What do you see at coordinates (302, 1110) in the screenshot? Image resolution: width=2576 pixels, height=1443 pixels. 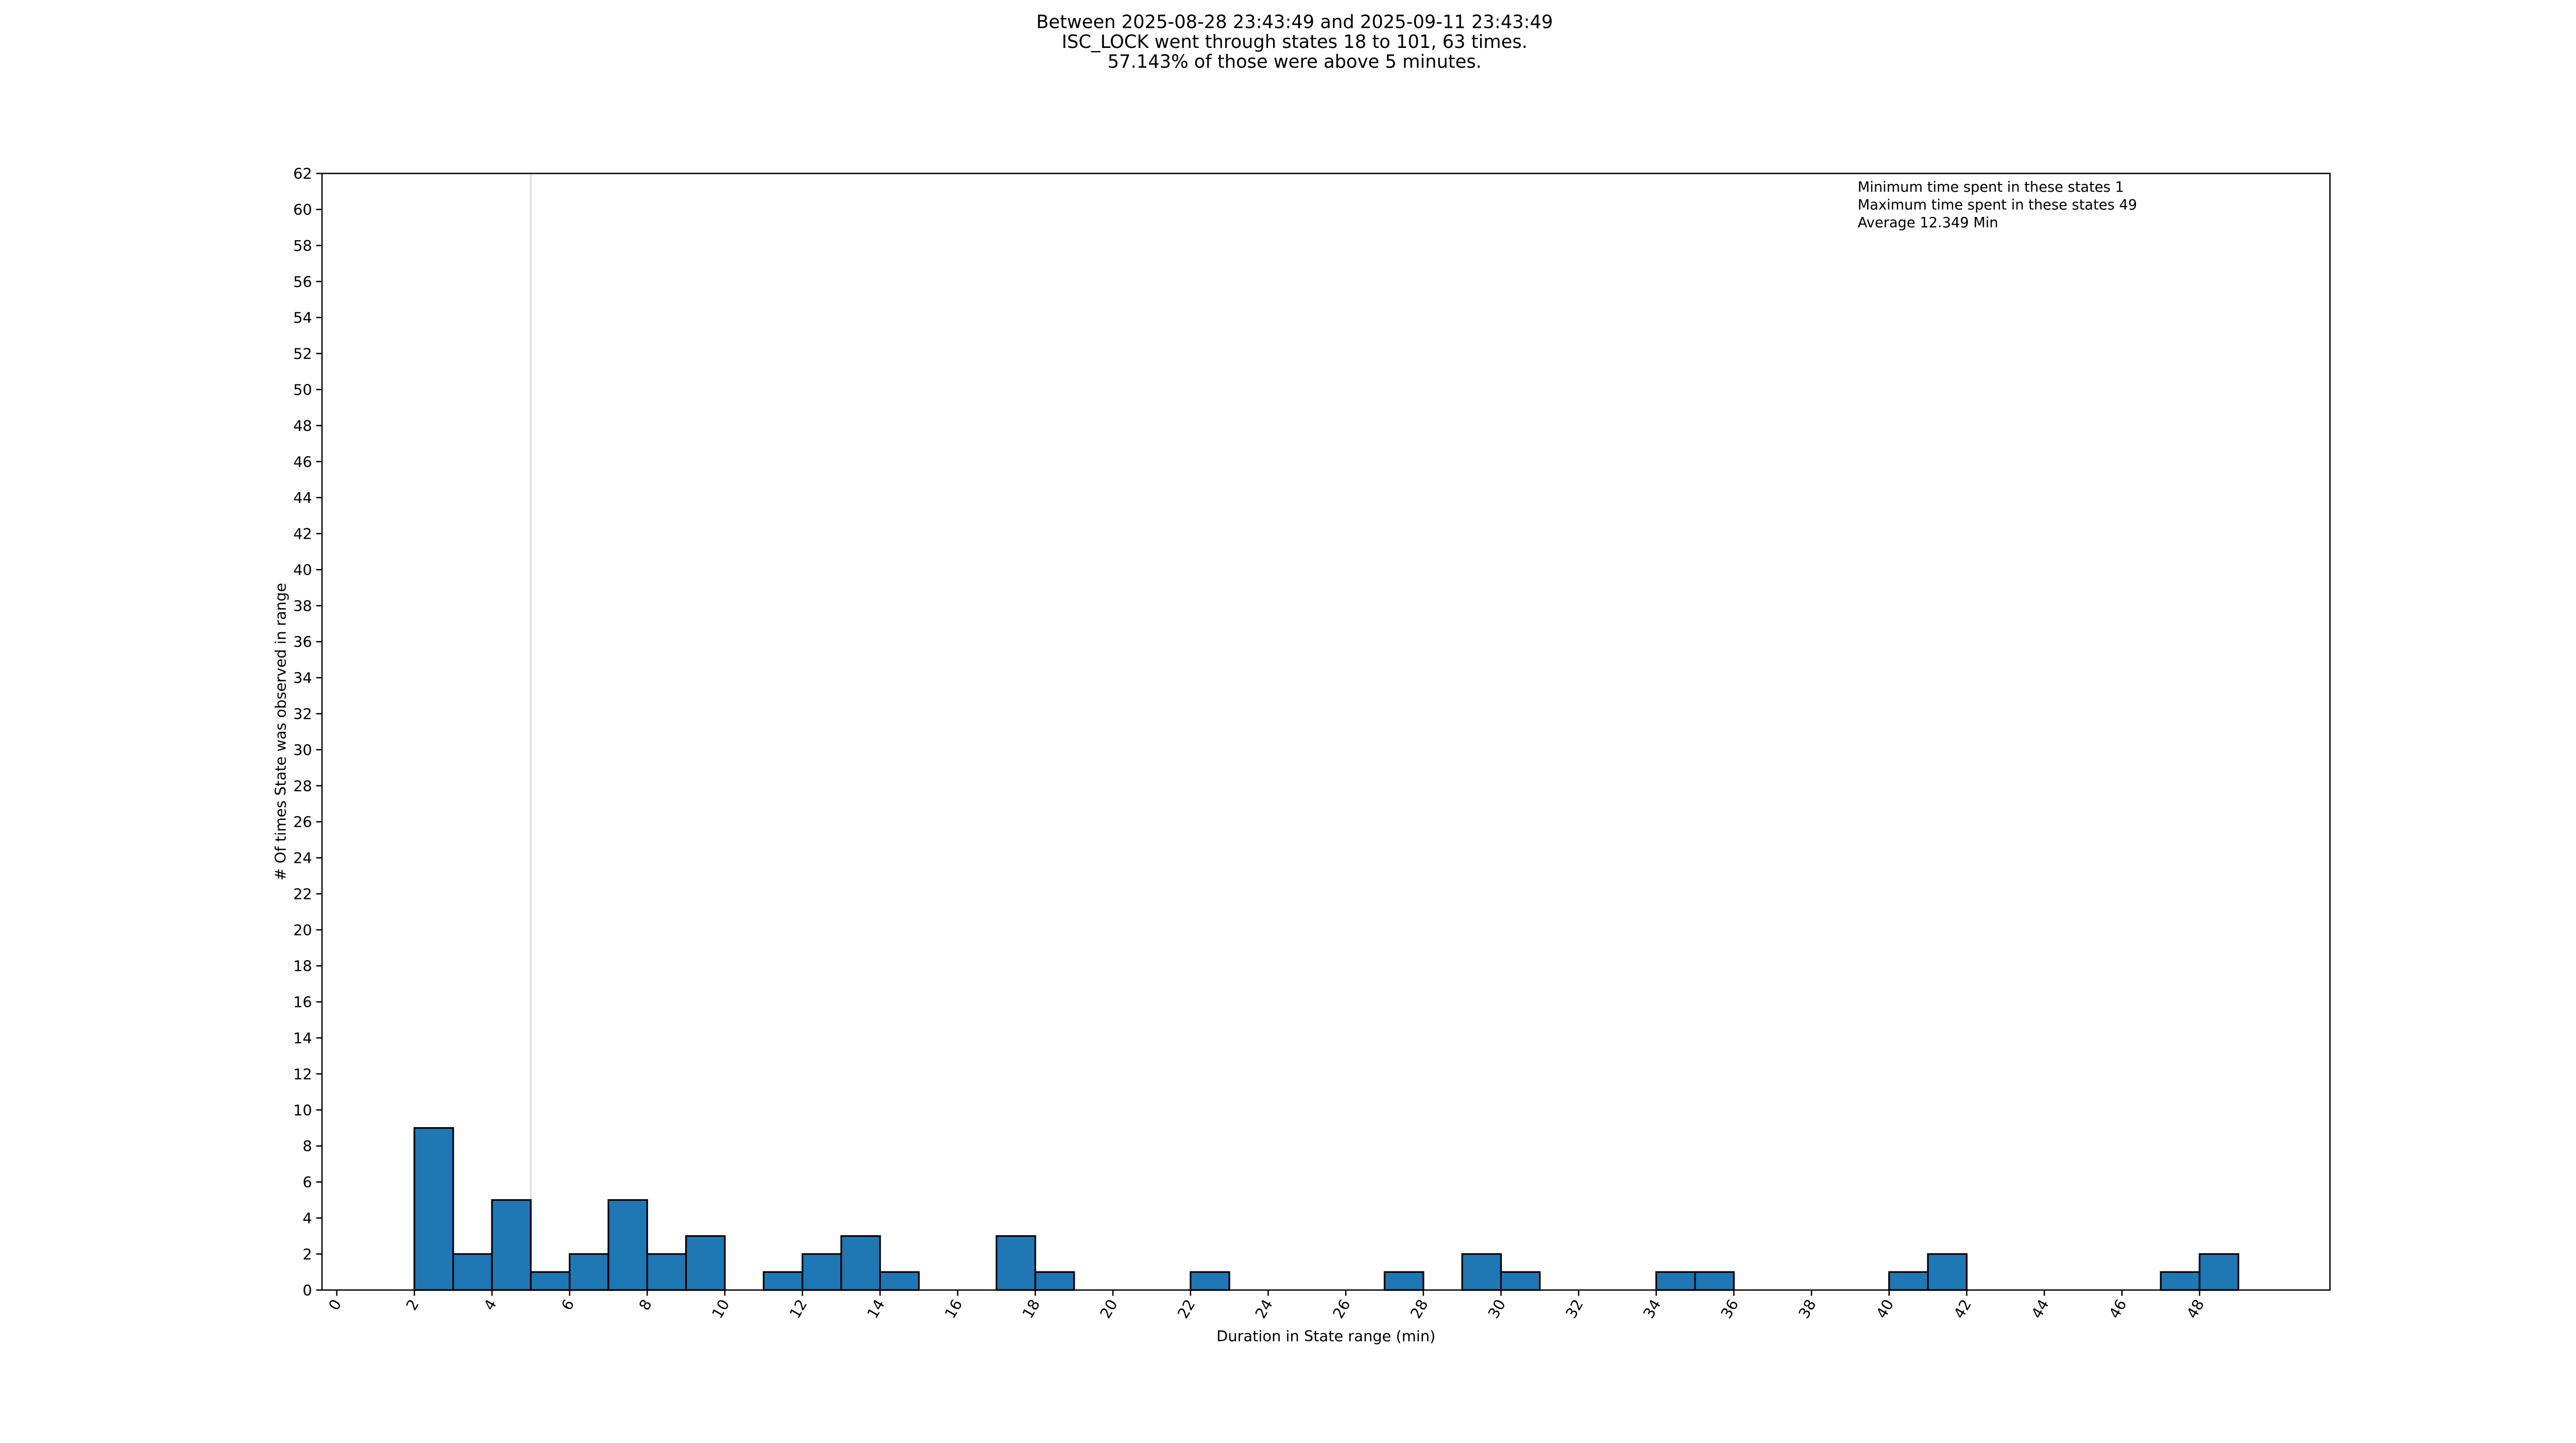 I see `y-tick-label: 10` at bounding box center [302, 1110].